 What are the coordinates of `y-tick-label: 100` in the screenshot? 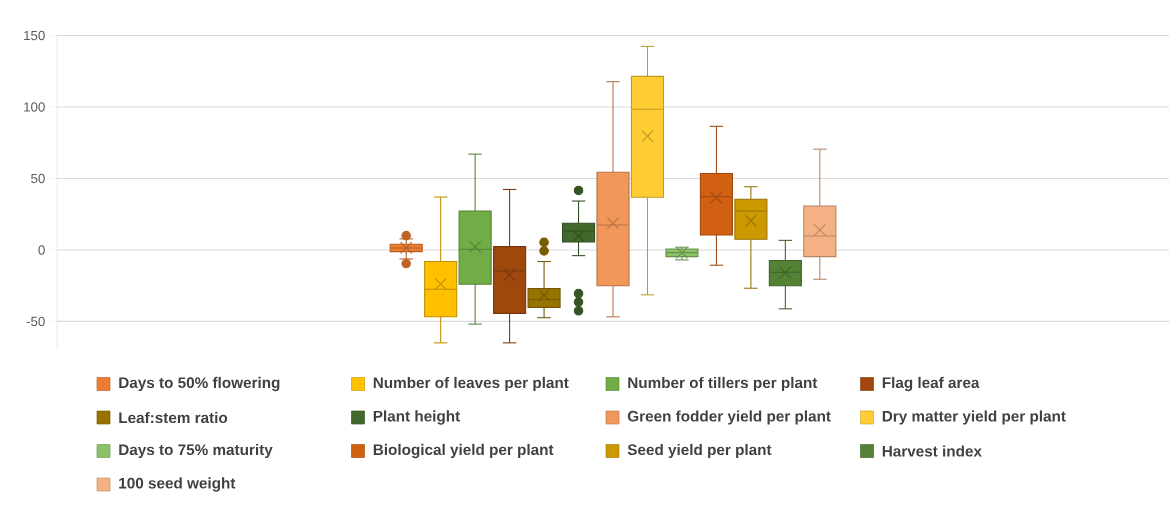 It's located at (34, 107).